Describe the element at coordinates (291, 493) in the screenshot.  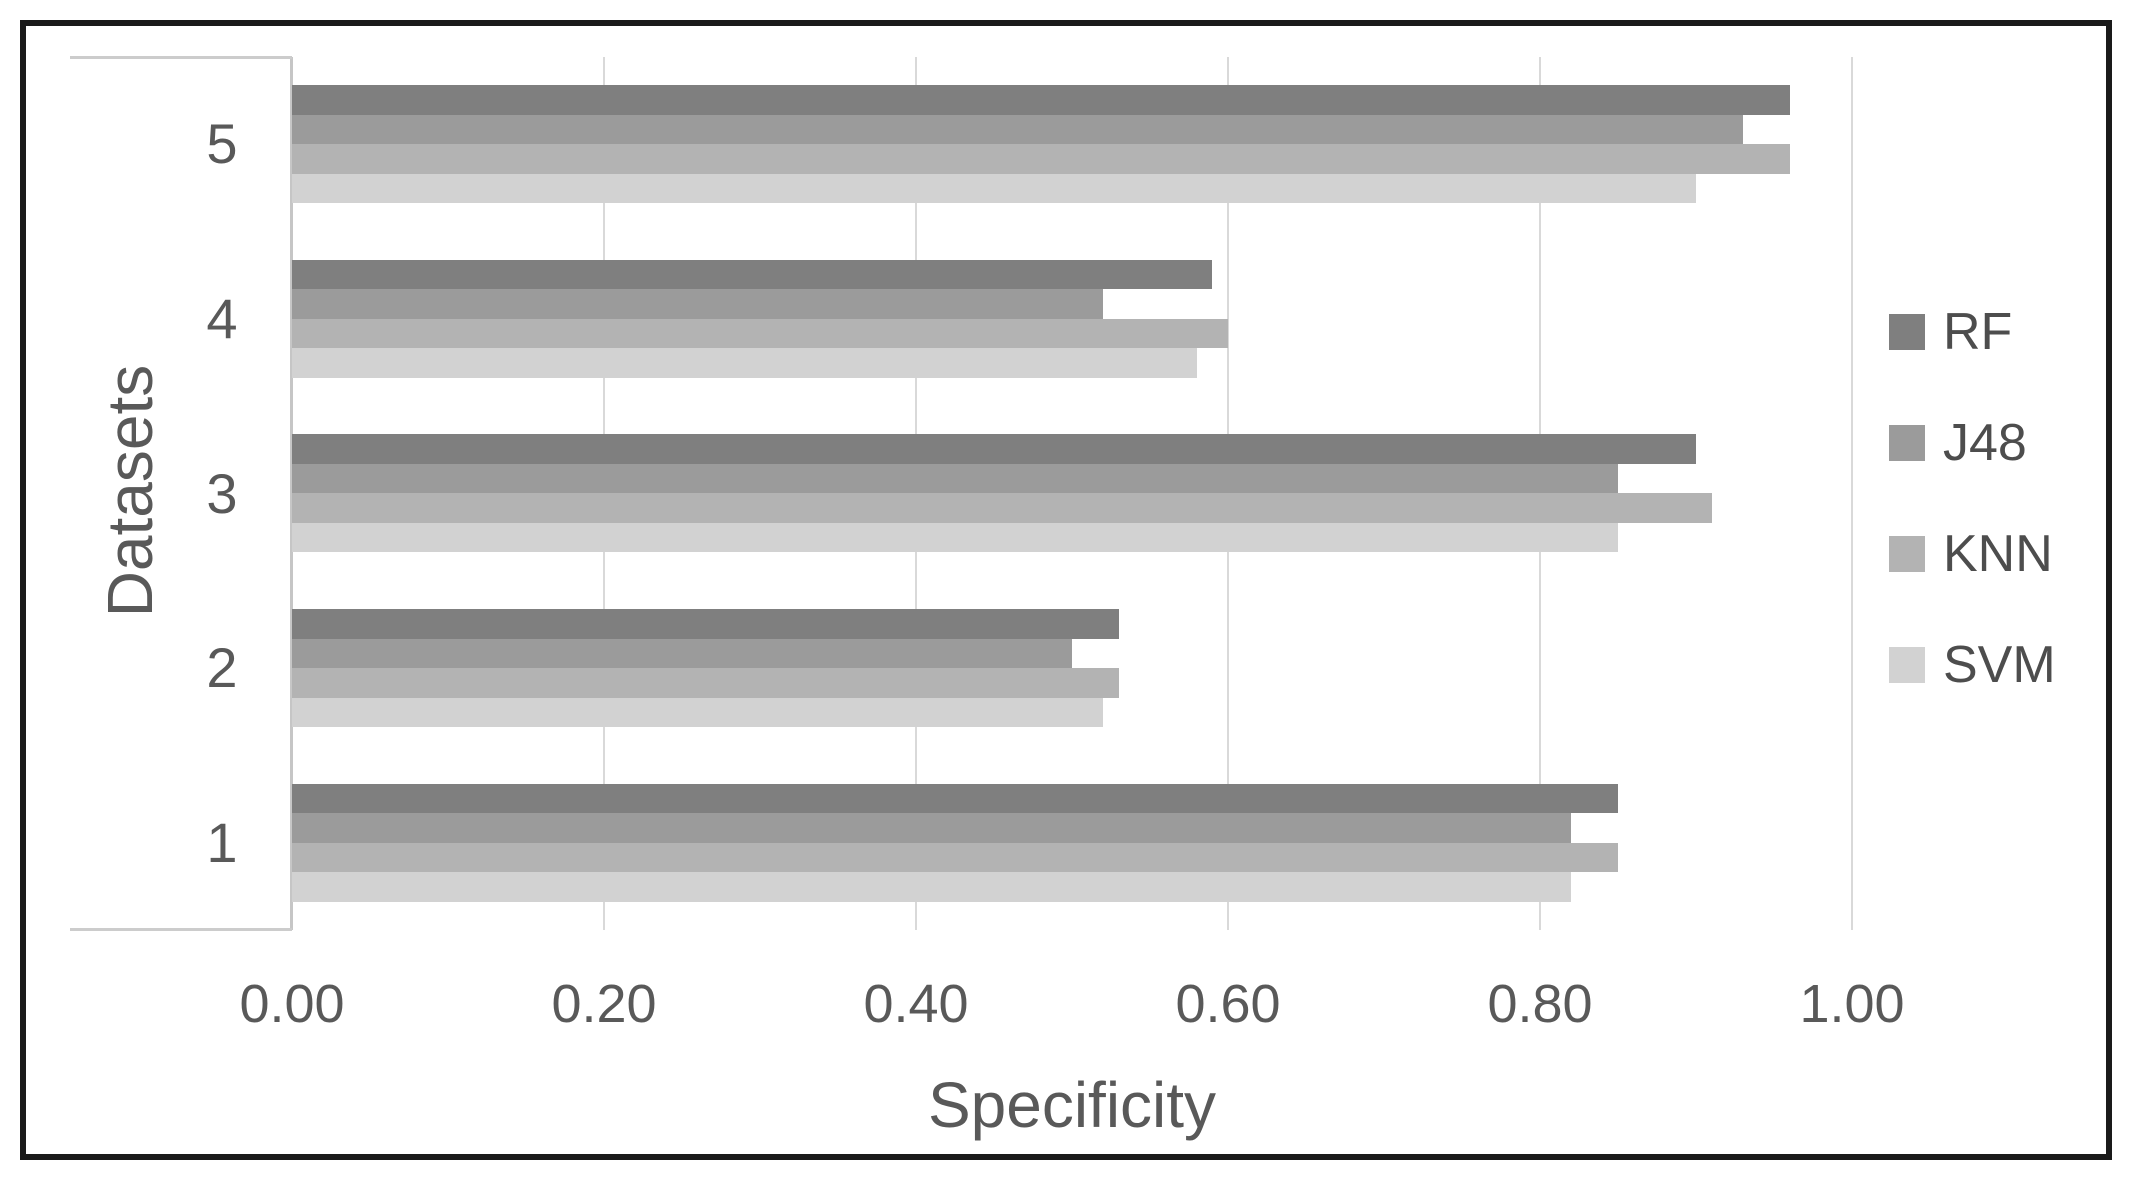
I see `y-axis-line` at that location.